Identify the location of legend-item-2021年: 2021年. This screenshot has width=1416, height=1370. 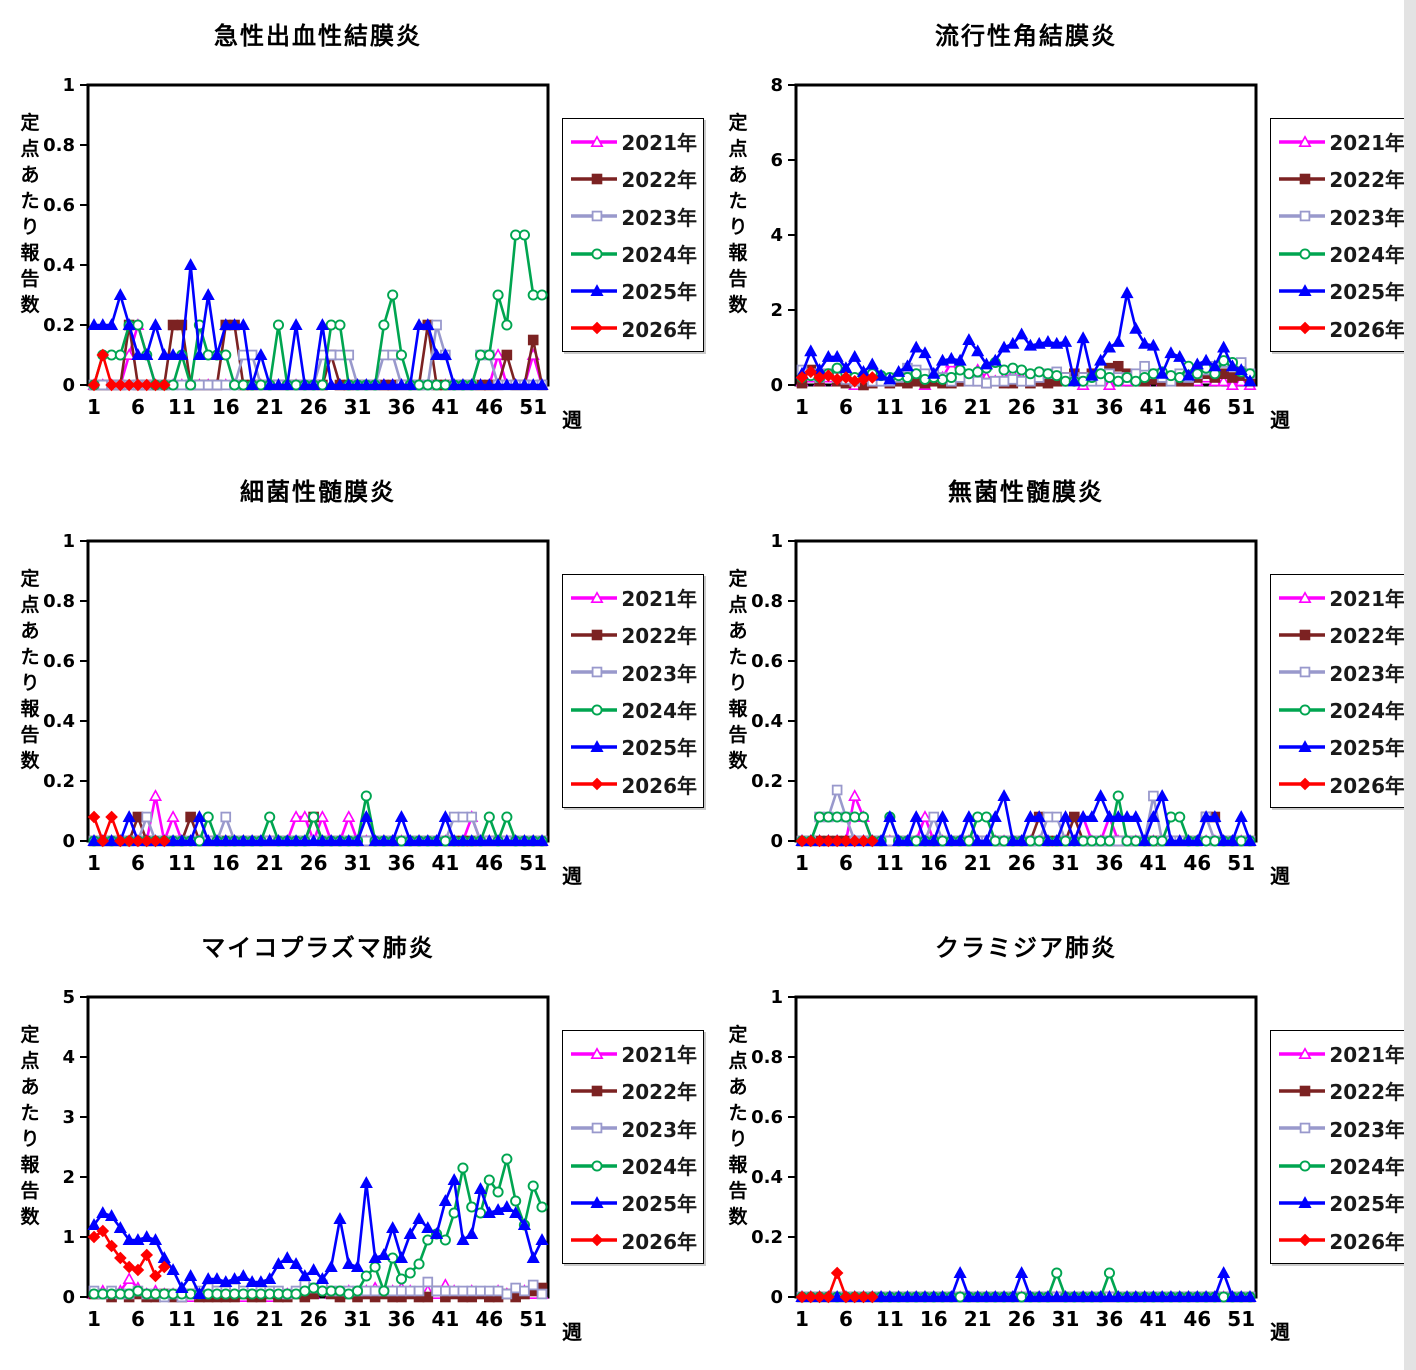
(633, 141).